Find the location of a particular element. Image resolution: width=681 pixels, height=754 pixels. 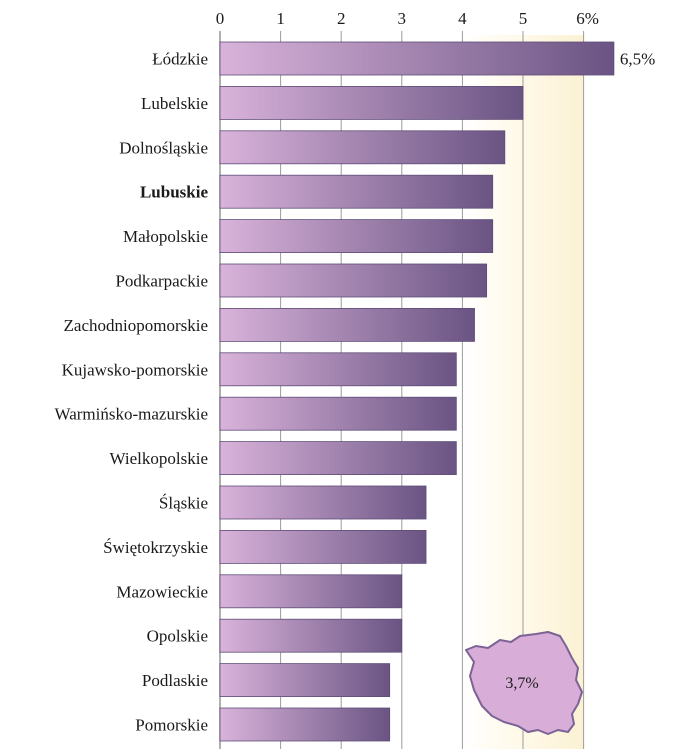

poland-map-shape is located at coordinates (524, 683).